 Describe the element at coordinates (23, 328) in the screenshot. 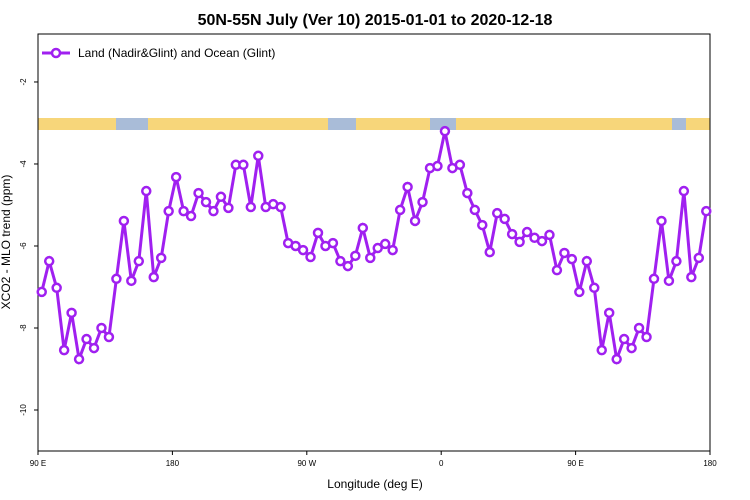

I see `y-tick-label: -8` at that location.